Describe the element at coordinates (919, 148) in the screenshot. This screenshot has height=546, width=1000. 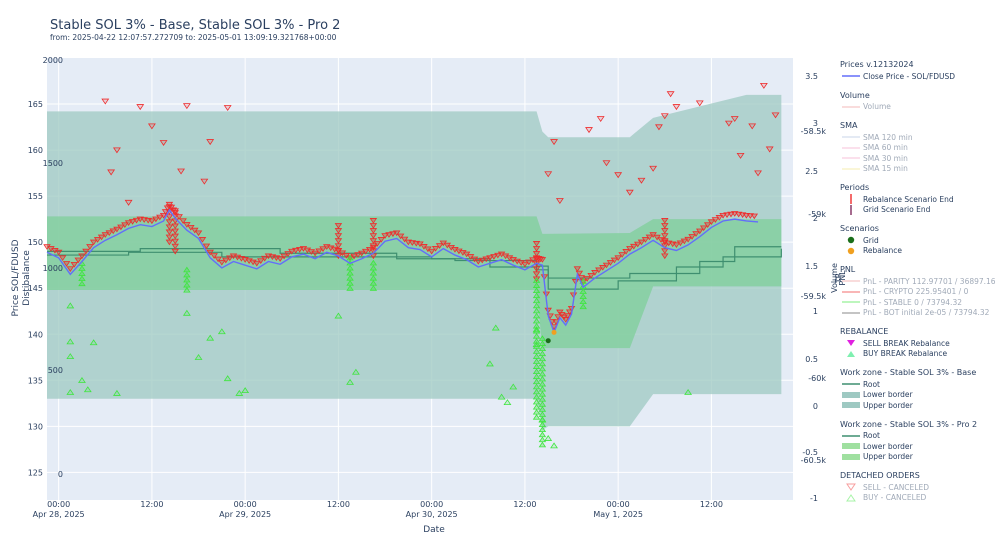
I see `legend-item: SMA 60 min` at that location.